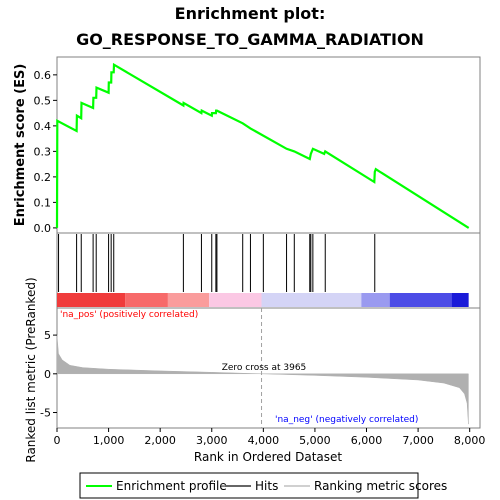 The height and width of the screenshot is (500, 500). What do you see at coordinates (264, 440) in the screenshot?
I see `x-tick-label: 4,000` at bounding box center [264, 440].